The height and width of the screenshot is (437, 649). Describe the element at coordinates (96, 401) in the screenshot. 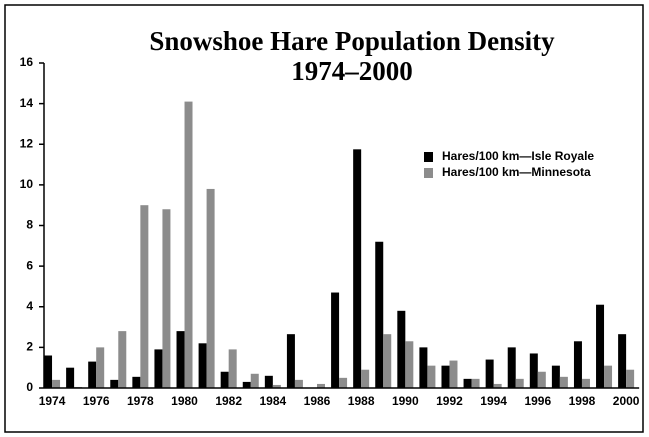

I see `x-tick-label: 1976` at that location.